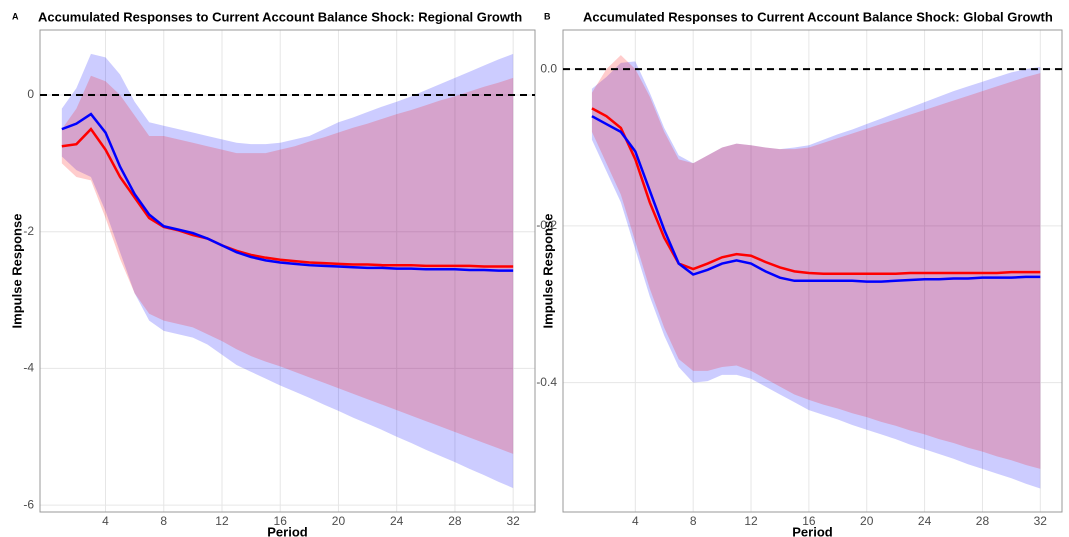  What do you see at coordinates (28, 504) in the screenshot?
I see `y-tick-label: -6` at bounding box center [28, 504].